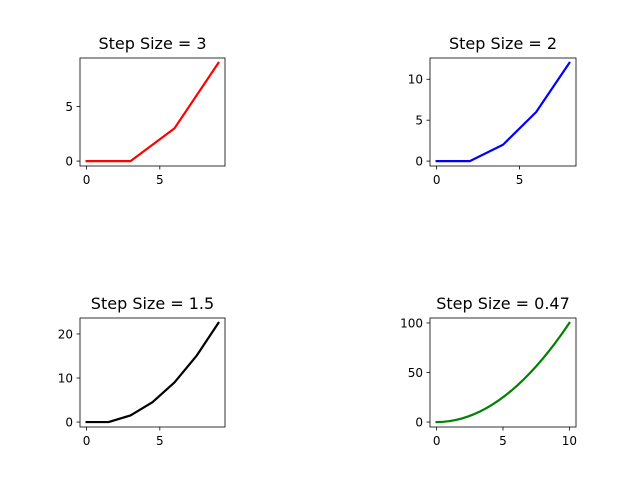 This screenshot has height=480, width=640. I want to click on x-tick-label: 10, so click(569, 441).